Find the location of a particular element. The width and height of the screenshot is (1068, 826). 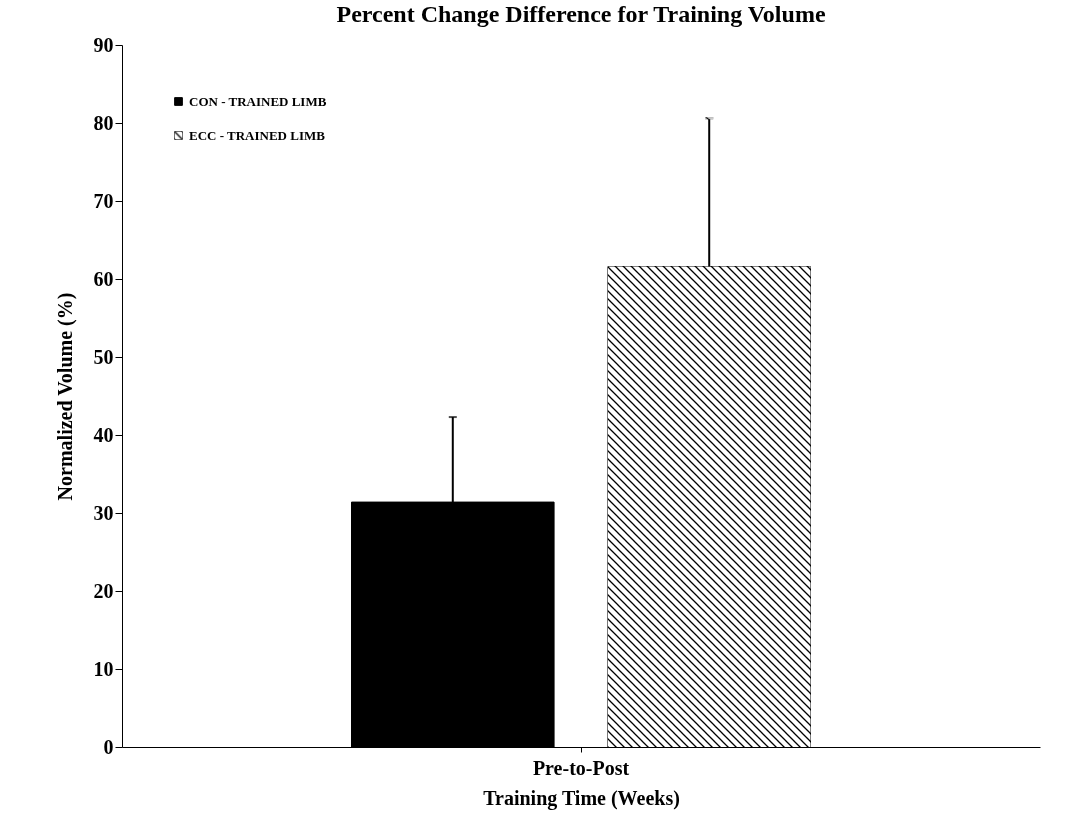

chart-title: Percent Change Difference for Training Volume is located at coordinates (581, 14).